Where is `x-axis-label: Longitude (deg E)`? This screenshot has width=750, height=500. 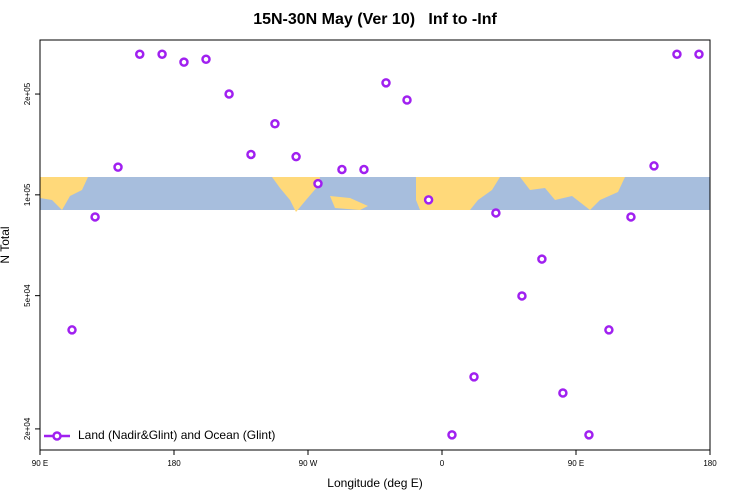 x-axis-label: Longitude (deg E) is located at coordinates (374, 483).